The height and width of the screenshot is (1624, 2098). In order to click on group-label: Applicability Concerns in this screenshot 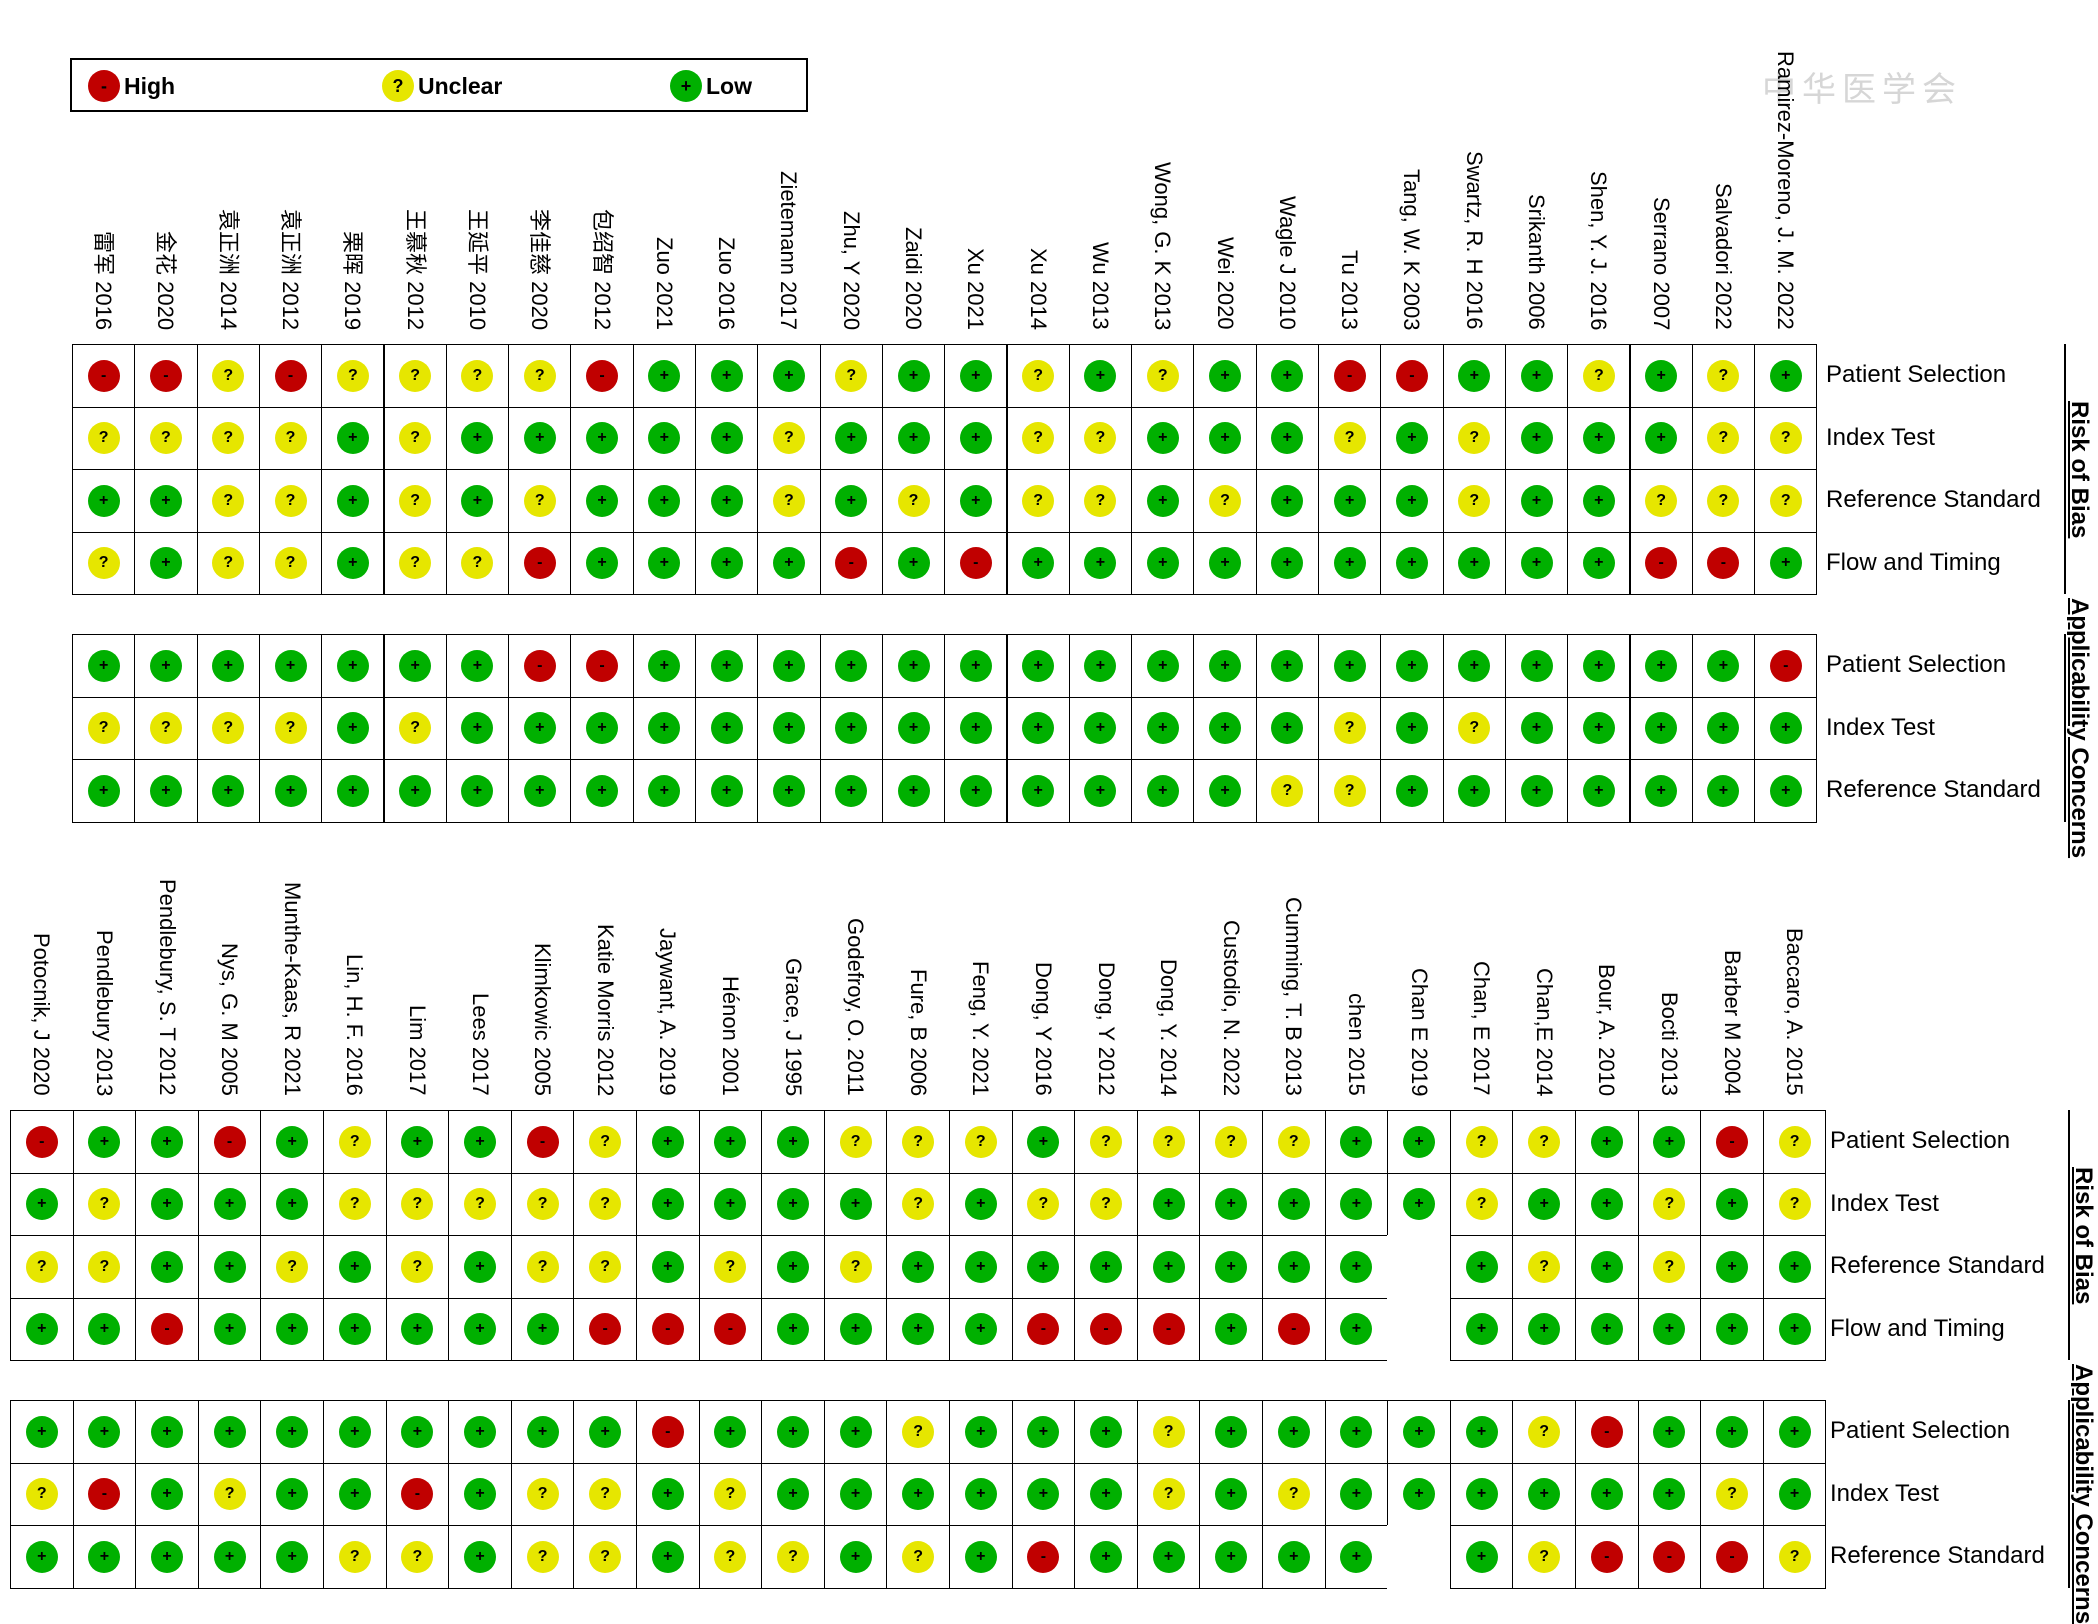, I will do `click(2079, 727)`.